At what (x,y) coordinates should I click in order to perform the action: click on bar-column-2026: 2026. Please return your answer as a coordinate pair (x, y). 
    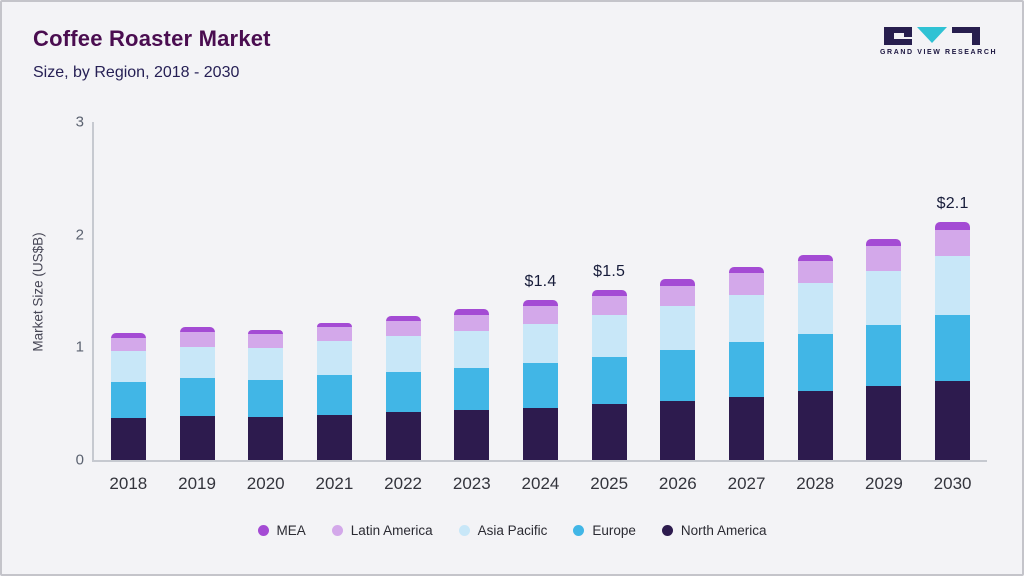
    Looking at the image, I should click on (678, 307).